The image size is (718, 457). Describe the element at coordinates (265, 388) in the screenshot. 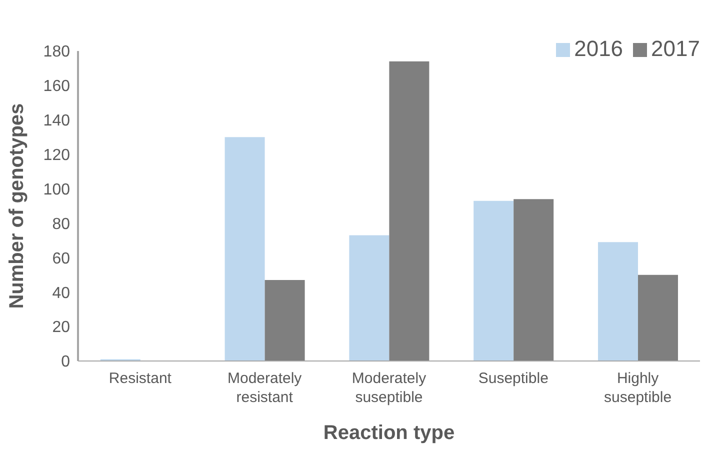

I see `x-tick-label: Moderately resistant` at that location.